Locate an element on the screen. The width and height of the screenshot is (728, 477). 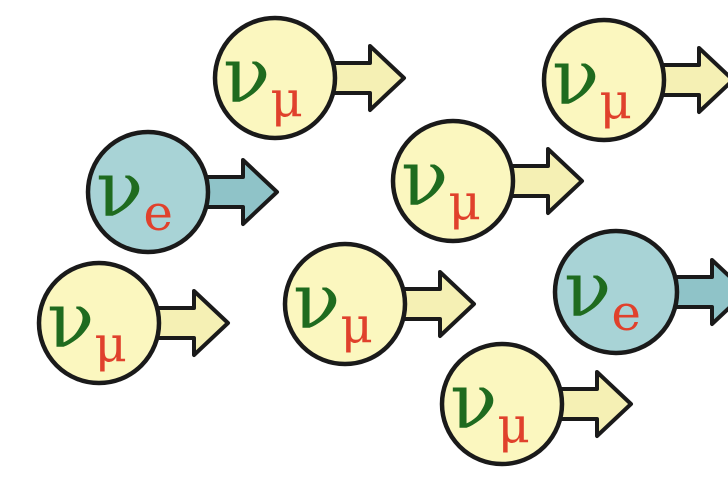
neutrino-electron-3: νe is located at coordinates (182, 192).